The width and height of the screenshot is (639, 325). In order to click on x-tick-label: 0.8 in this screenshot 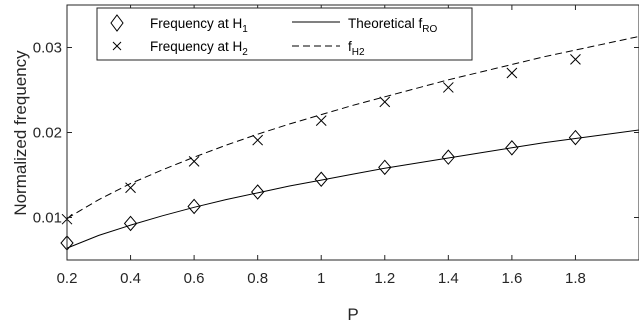, I will do `click(257, 278)`.